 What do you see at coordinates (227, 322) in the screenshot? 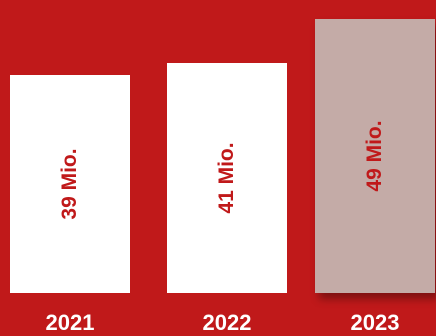
I see `category-label: 2022` at bounding box center [227, 322].